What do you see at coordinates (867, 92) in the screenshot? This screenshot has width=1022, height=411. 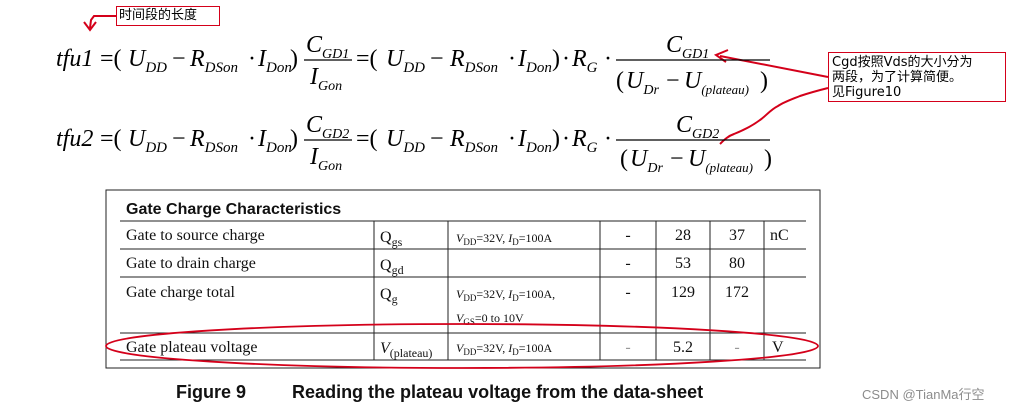 I see `cgd-note-line-3: 见Figure10` at bounding box center [867, 92].